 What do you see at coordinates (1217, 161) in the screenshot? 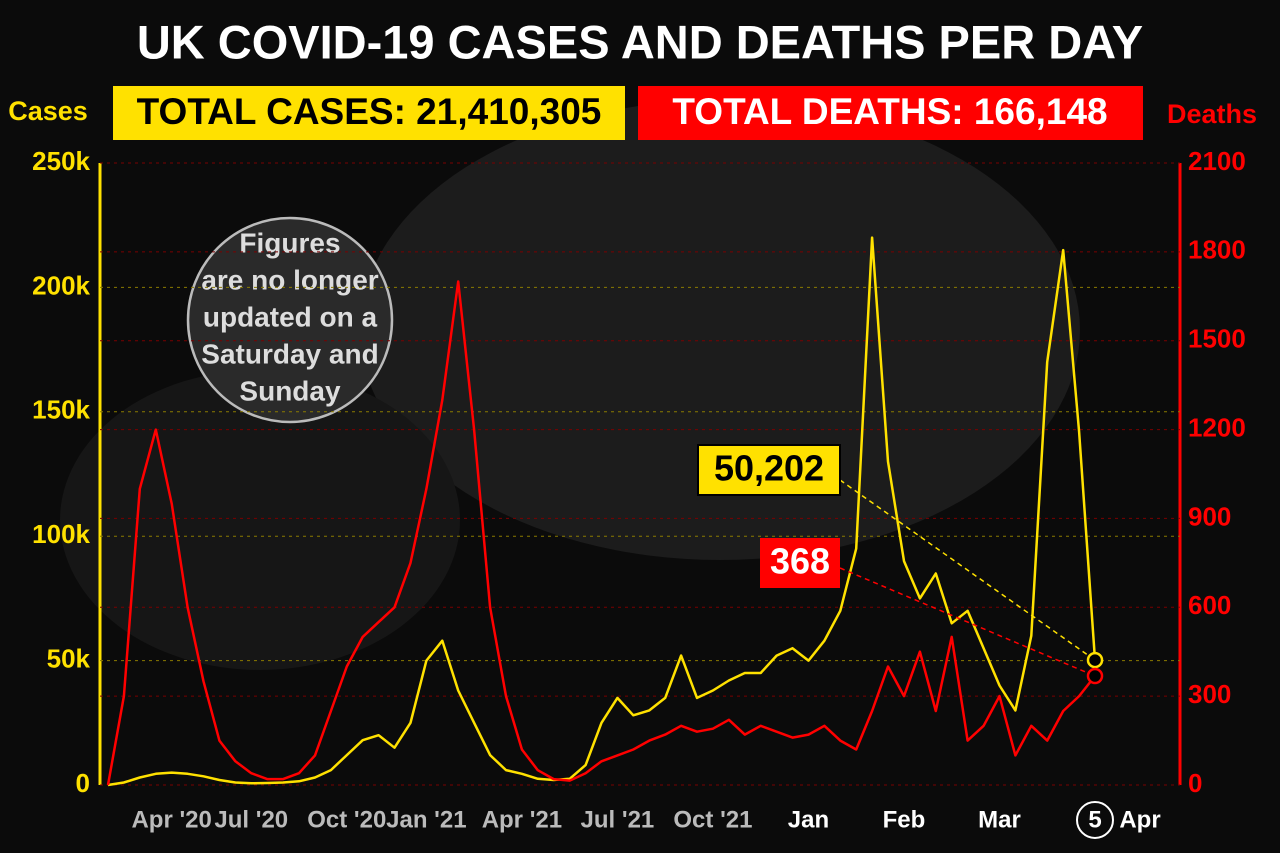
I see `y2-tick-label: 2100` at bounding box center [1217, 161].